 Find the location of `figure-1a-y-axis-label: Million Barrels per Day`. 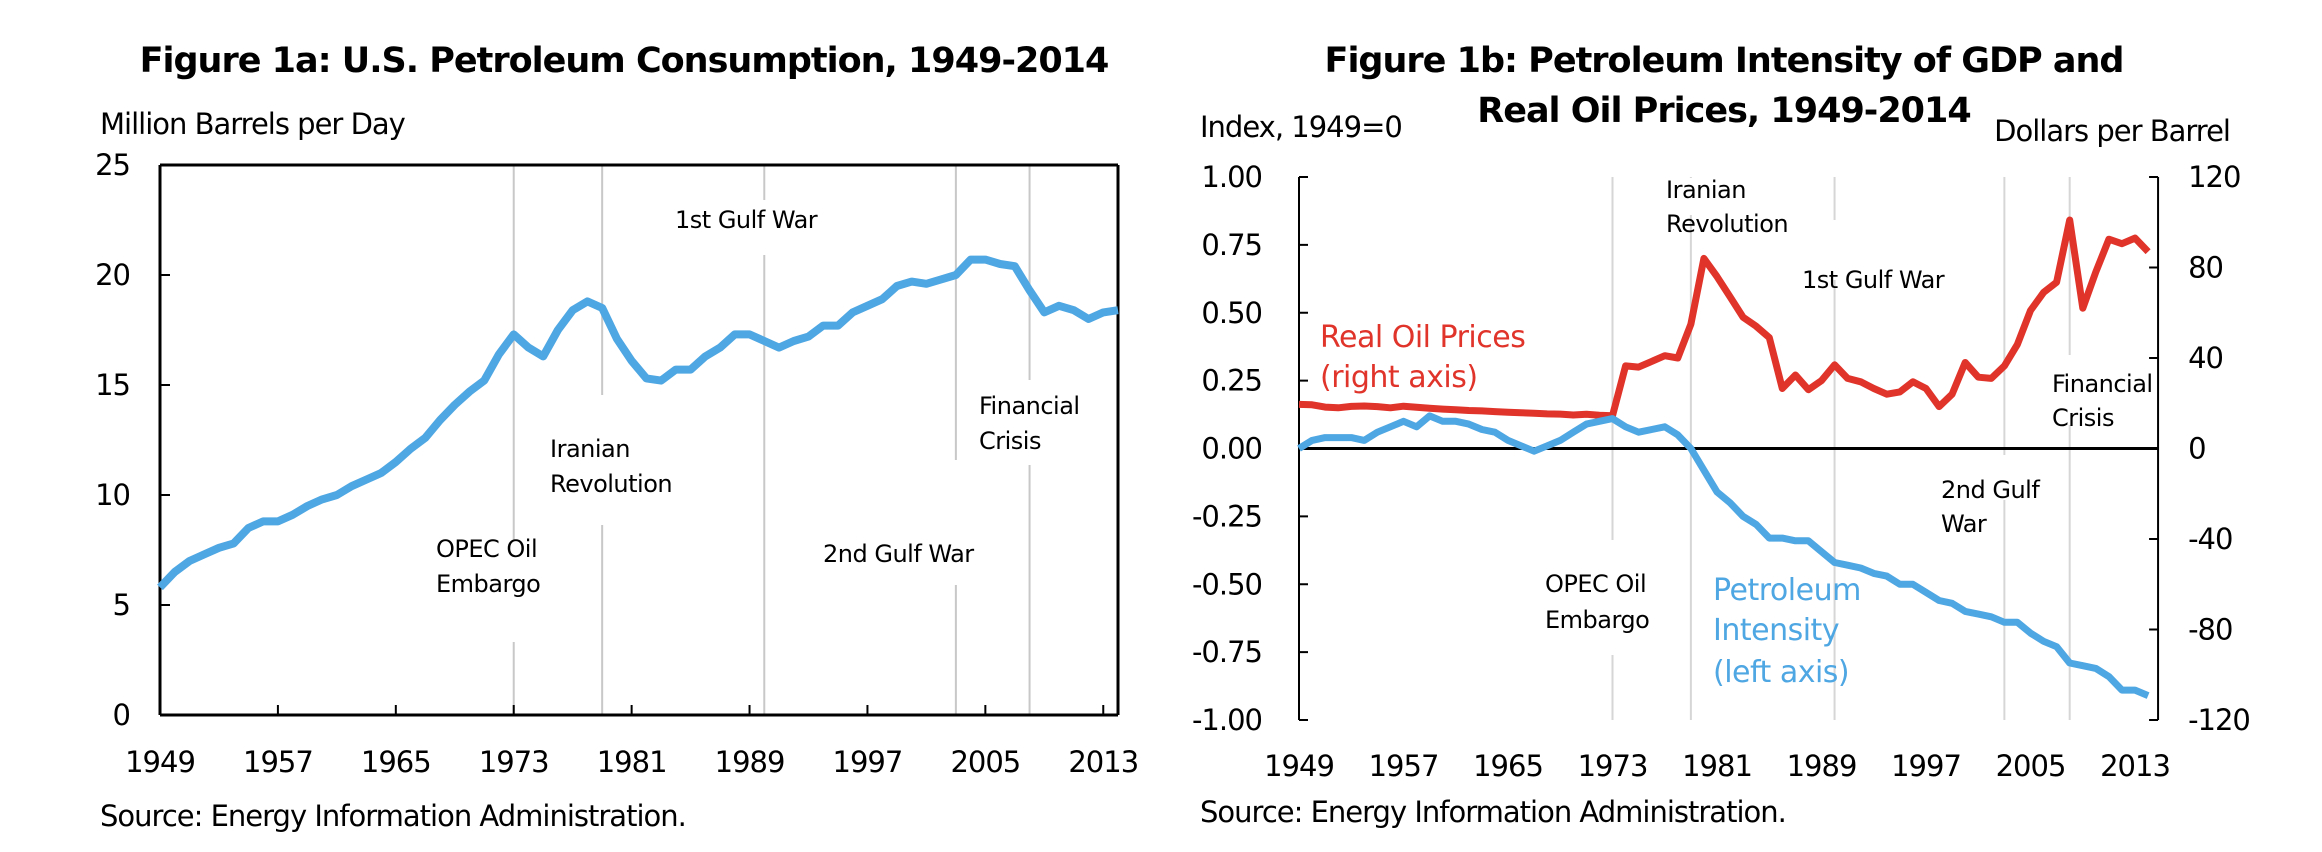

figure-1a-y-axis-label: Million Barrels per Day is located at coordinates (253, 124).